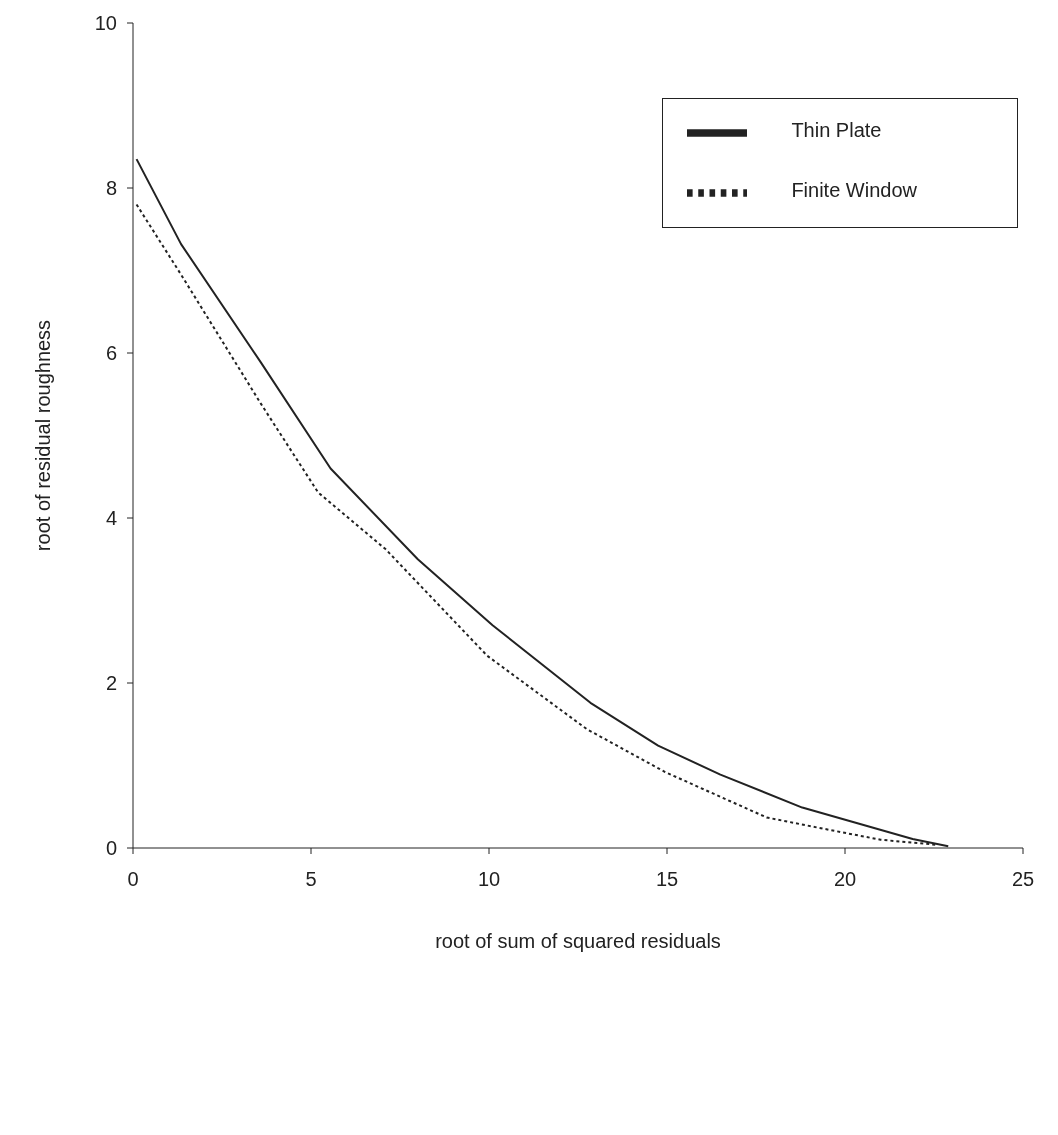 This screenshot has width=1058, height=1135. Describe the element at coordinates (578, 941) in the screenshot. I see `x-axis-title: root of sum of squared residuals` at that location.